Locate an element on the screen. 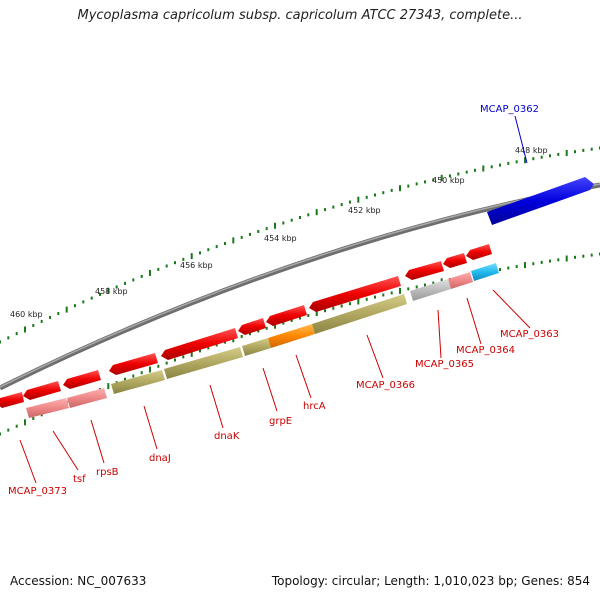  gene-label-mcap-0365: MCAP_0365 is located at coordinates (444, 364).